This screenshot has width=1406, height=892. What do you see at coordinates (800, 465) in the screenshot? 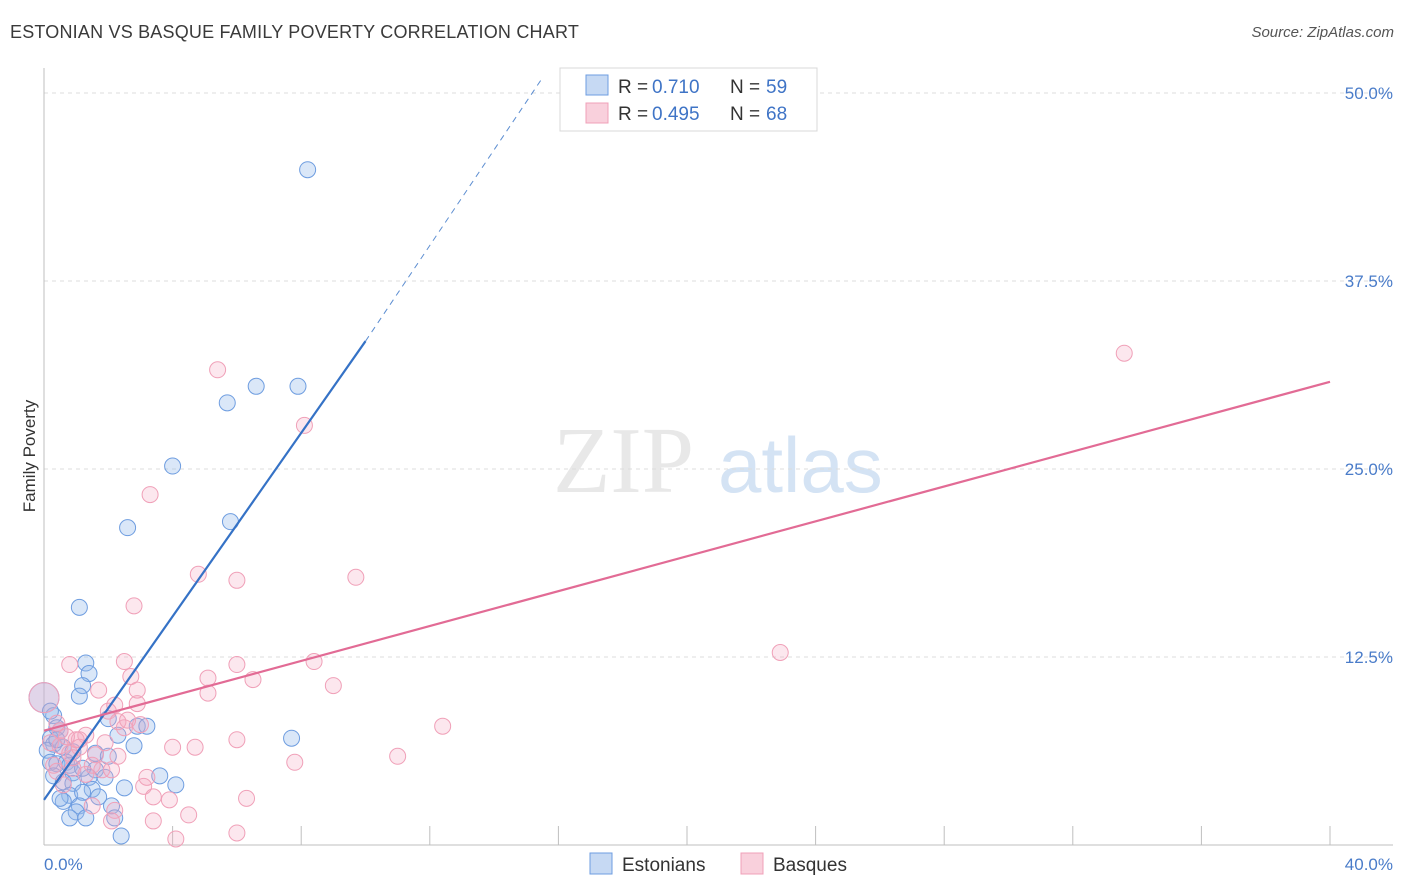
I see `watermark-atlas: atlas` at bounding box center [800, 465].